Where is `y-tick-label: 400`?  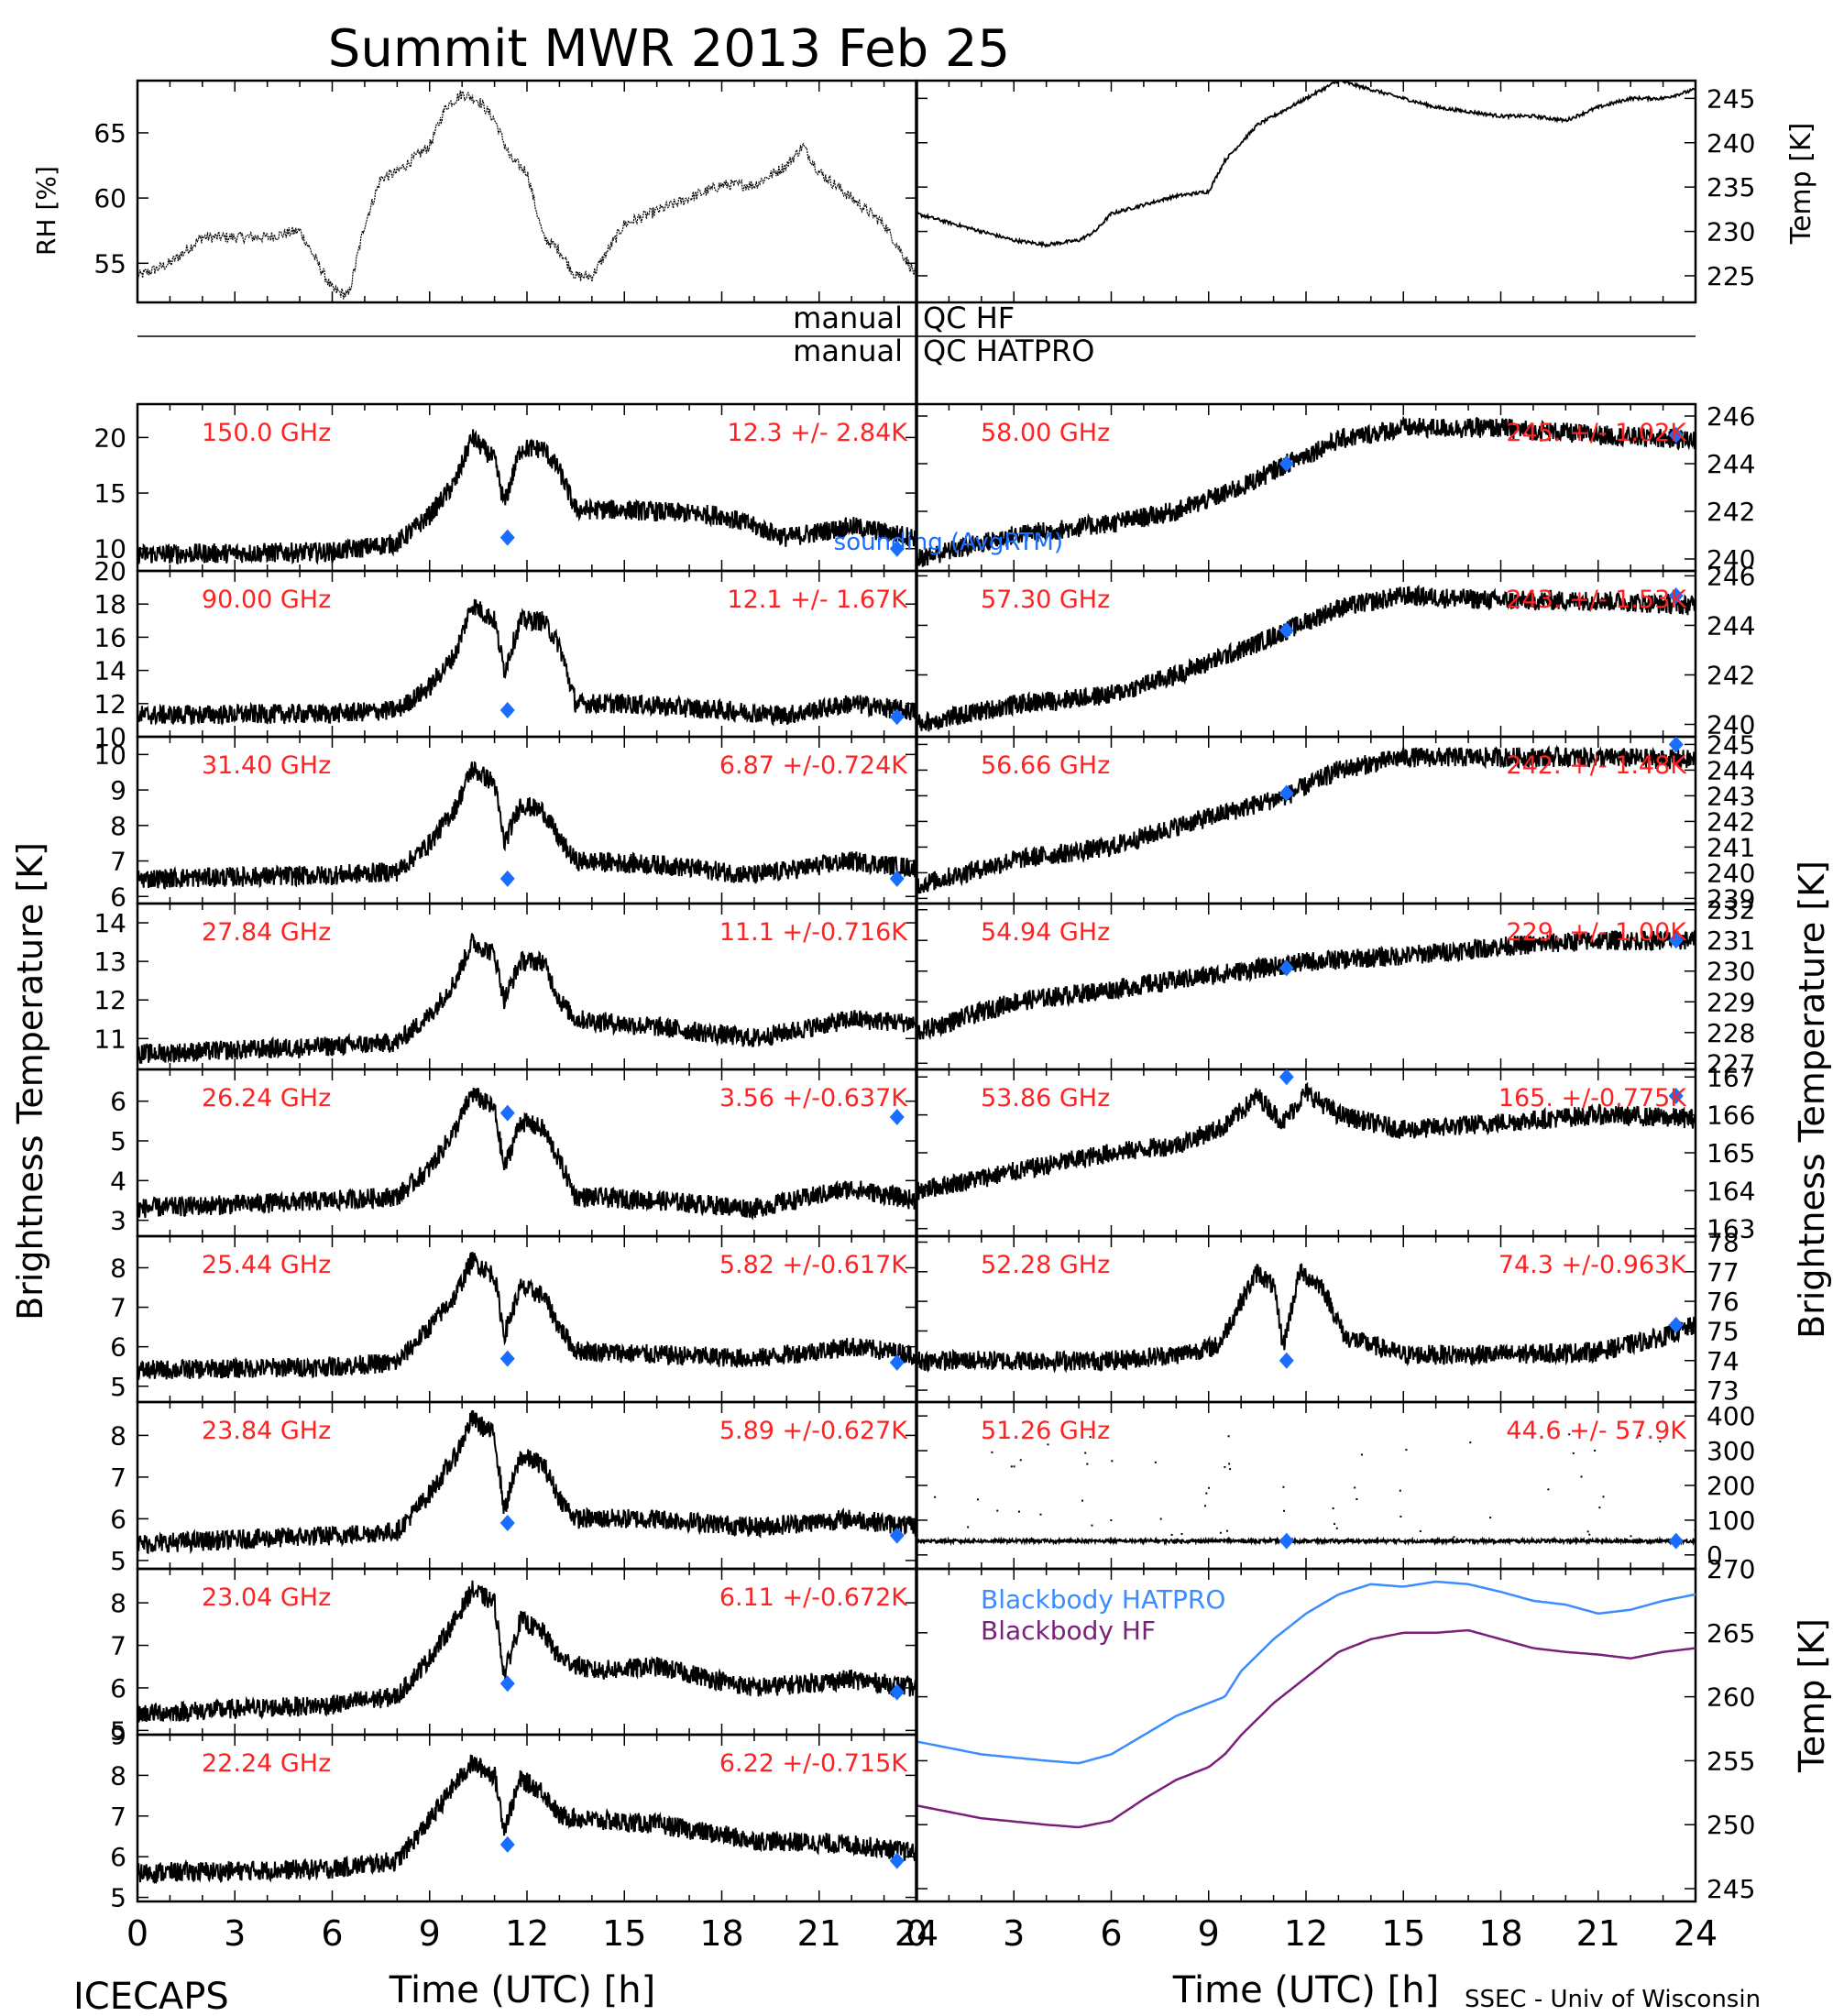
y-tick-label: 400 is located at coordinates (1731, 1416).